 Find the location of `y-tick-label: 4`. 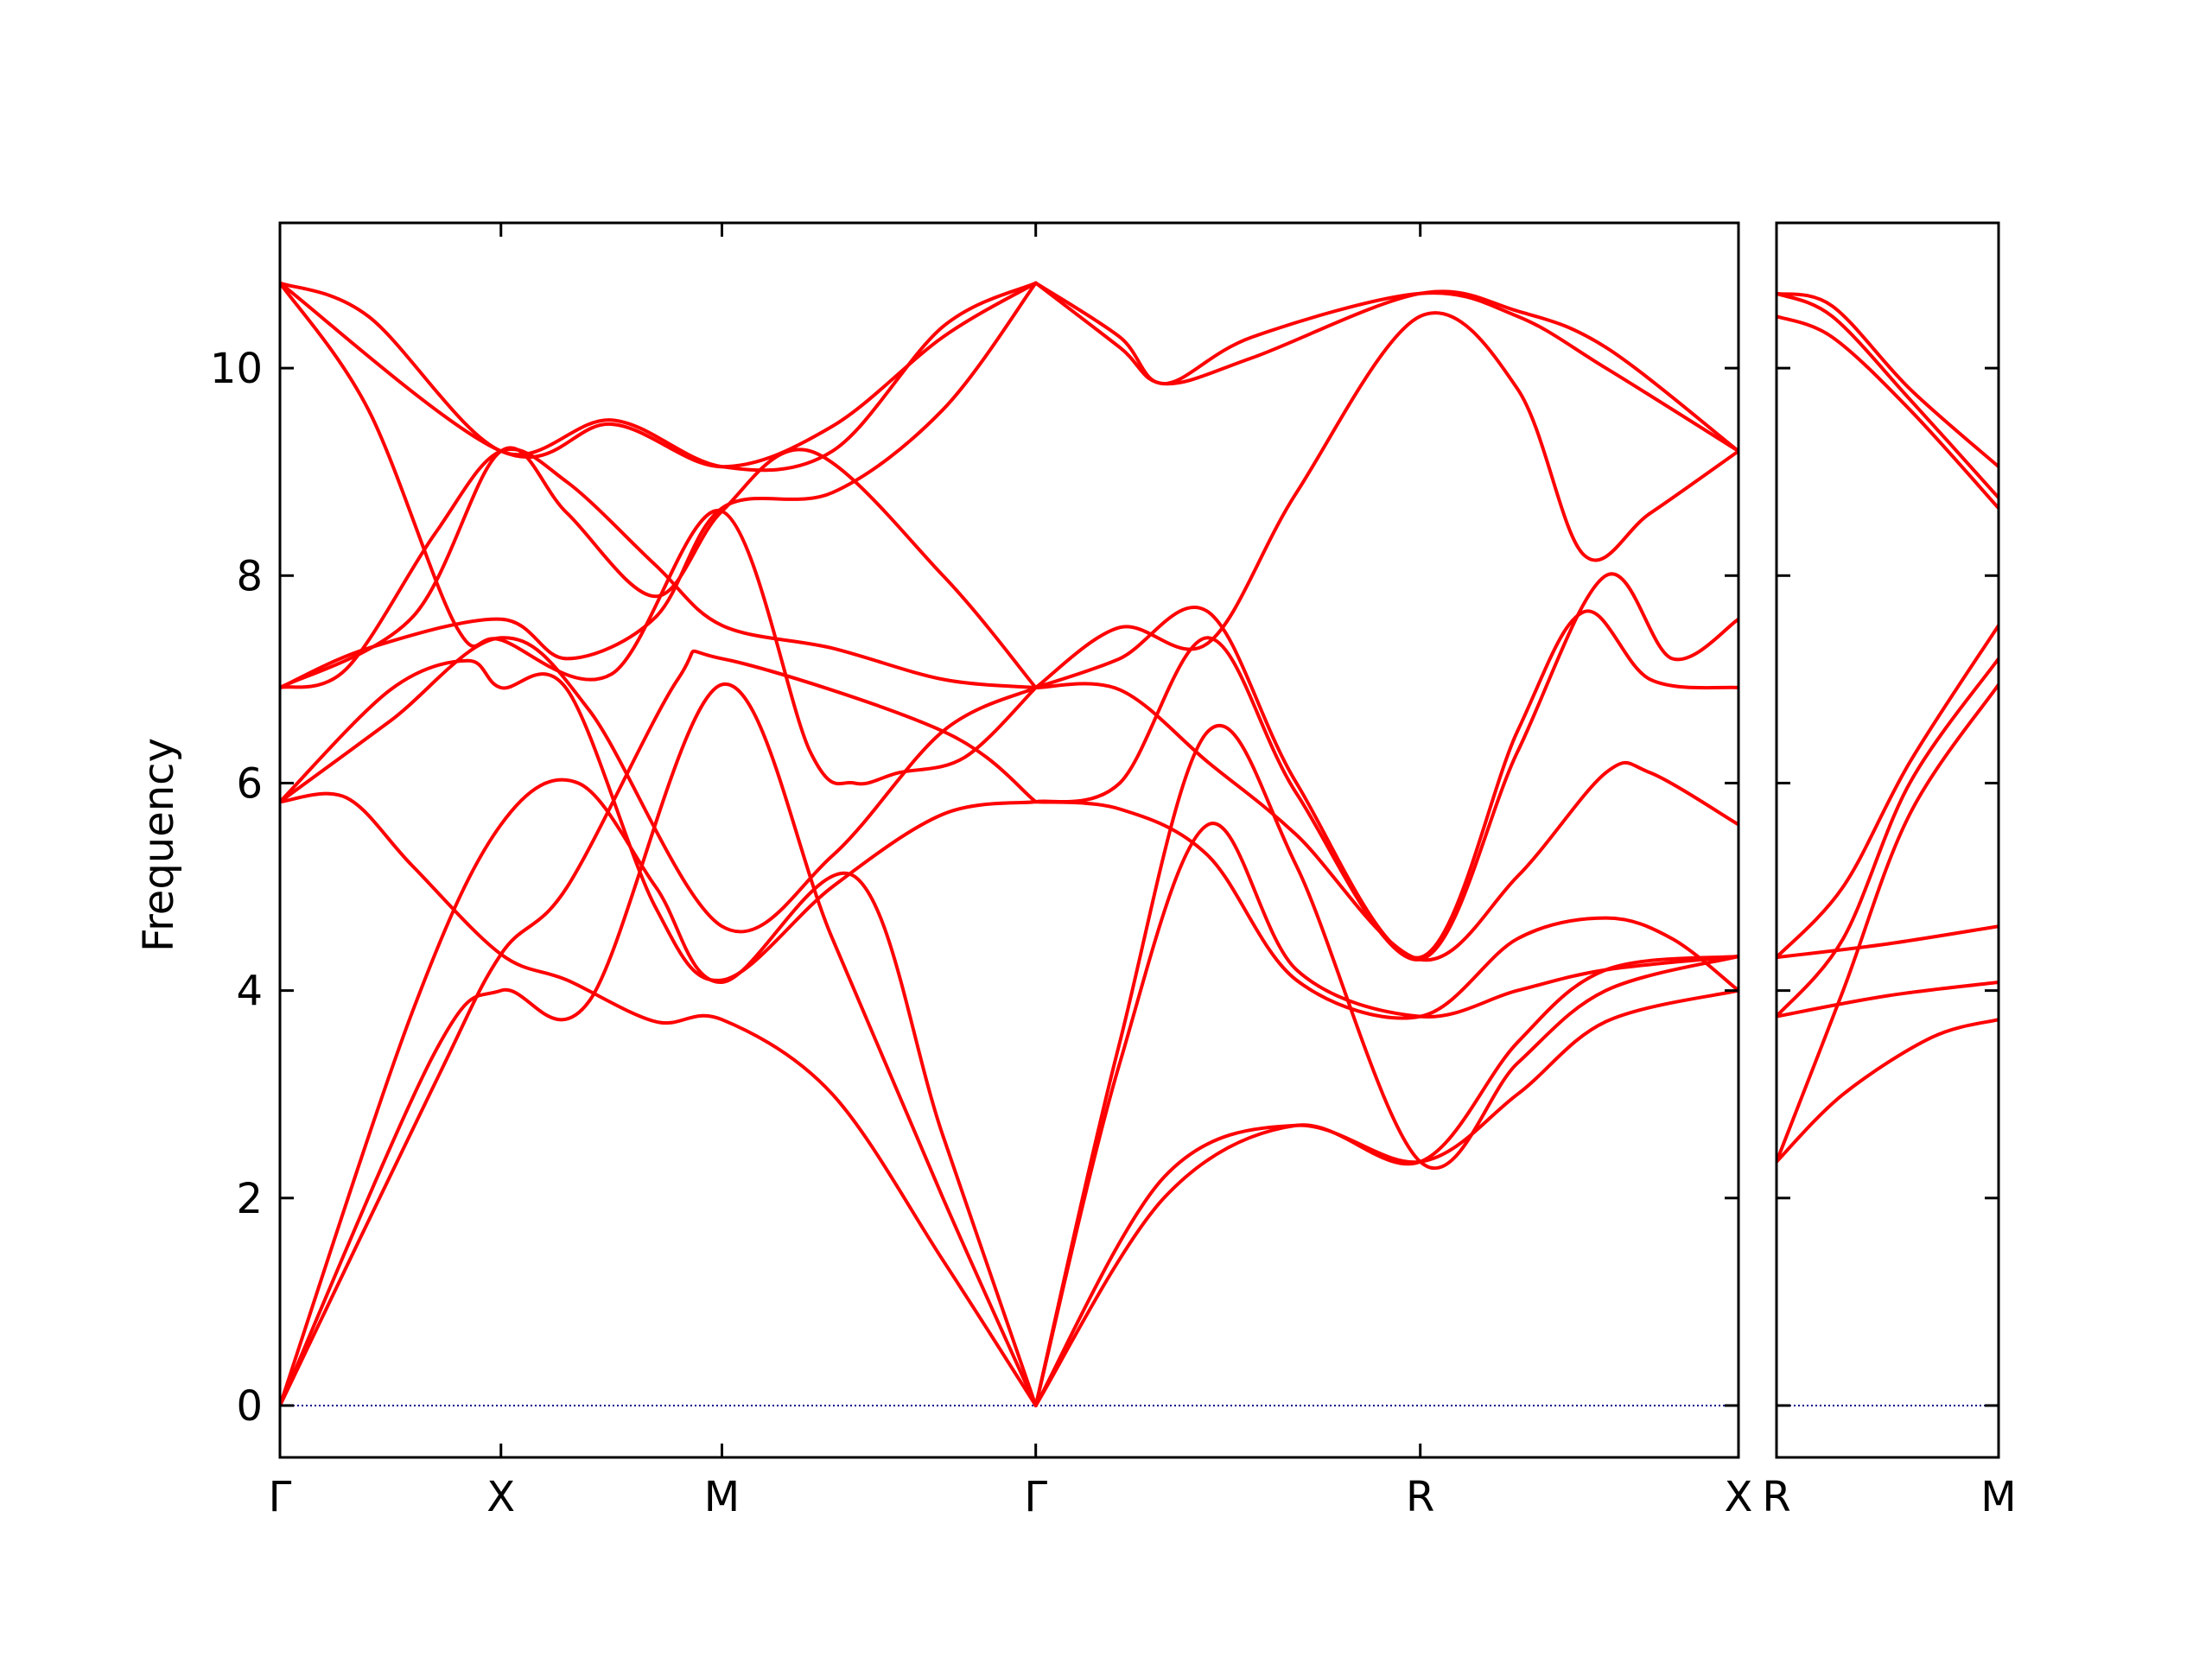

y-tick-label: 4 is located at coordinates (249, 992).